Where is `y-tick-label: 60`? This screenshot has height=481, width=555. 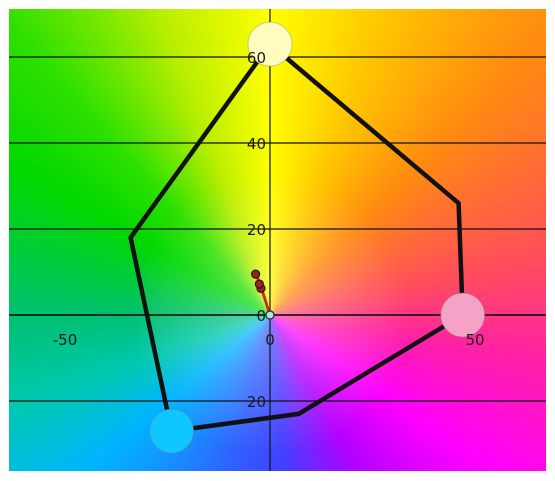
y-tick-label: 60 is located at coordinates (256, 58).